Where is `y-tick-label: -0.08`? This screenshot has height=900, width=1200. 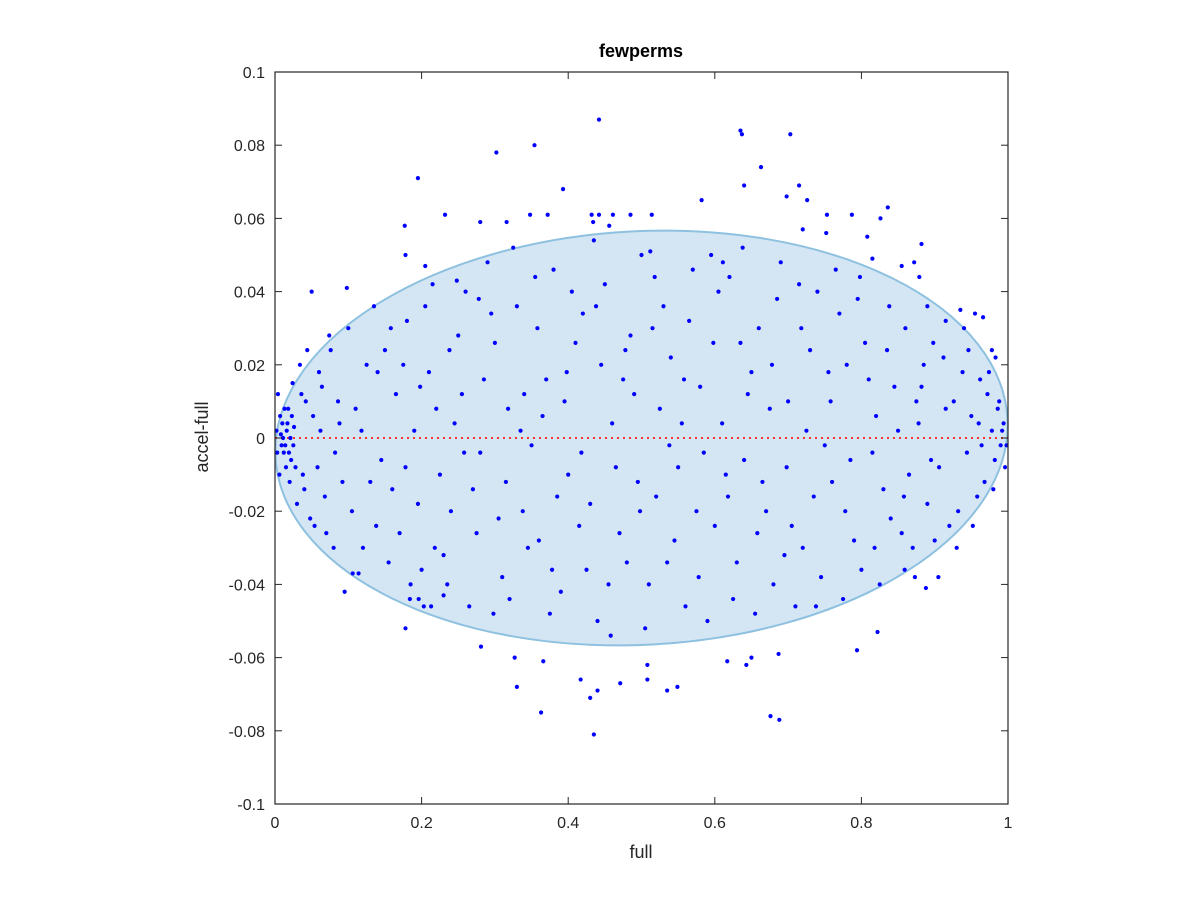
y-tick-label: -0.08 is located at coordinates (247, 732).